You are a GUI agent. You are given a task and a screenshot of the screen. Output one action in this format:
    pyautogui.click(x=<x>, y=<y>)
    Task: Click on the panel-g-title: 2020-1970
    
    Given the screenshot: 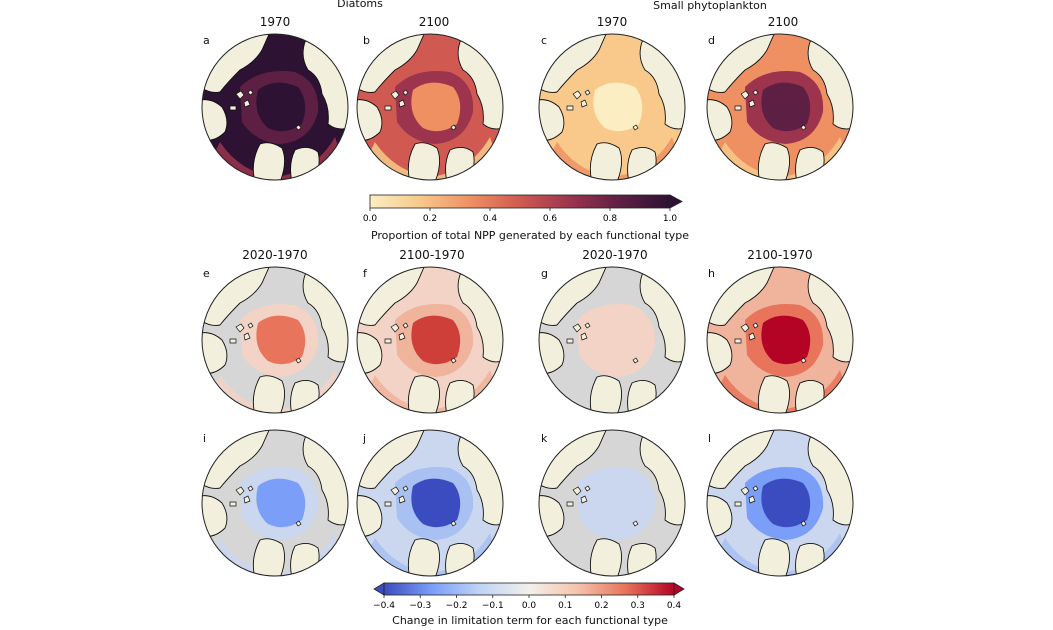 What is the action you would take?
    pyautogui.click(x=615, y=255)
    